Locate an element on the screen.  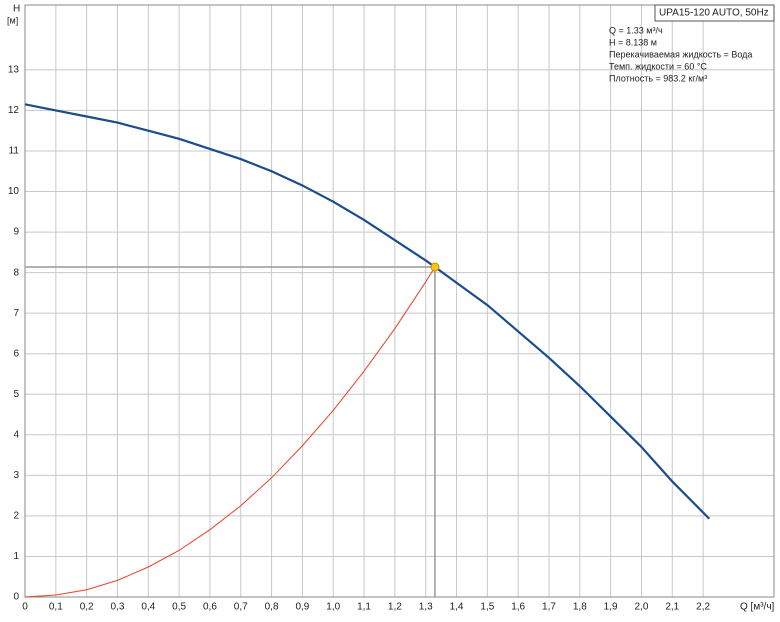
y-tick-label: 13 is located at coordinates (14, 70).